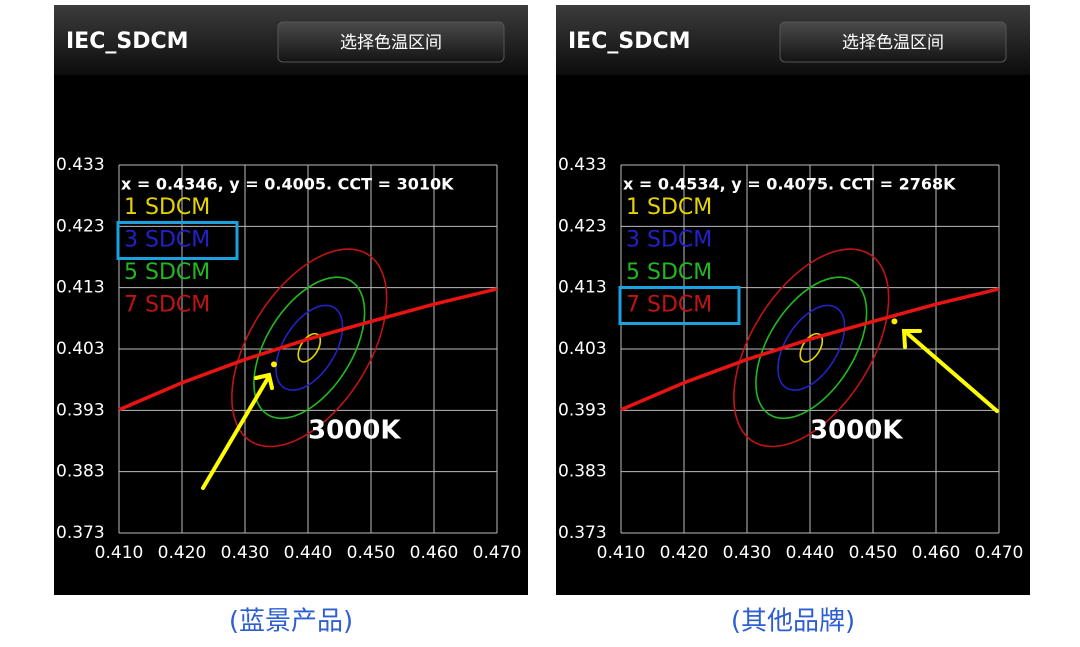 This screenshot has height=647, width=1080. Describe the element at coordinates (793, 622) in the screenshot. I see `caption: (其他品牌)` at that location.